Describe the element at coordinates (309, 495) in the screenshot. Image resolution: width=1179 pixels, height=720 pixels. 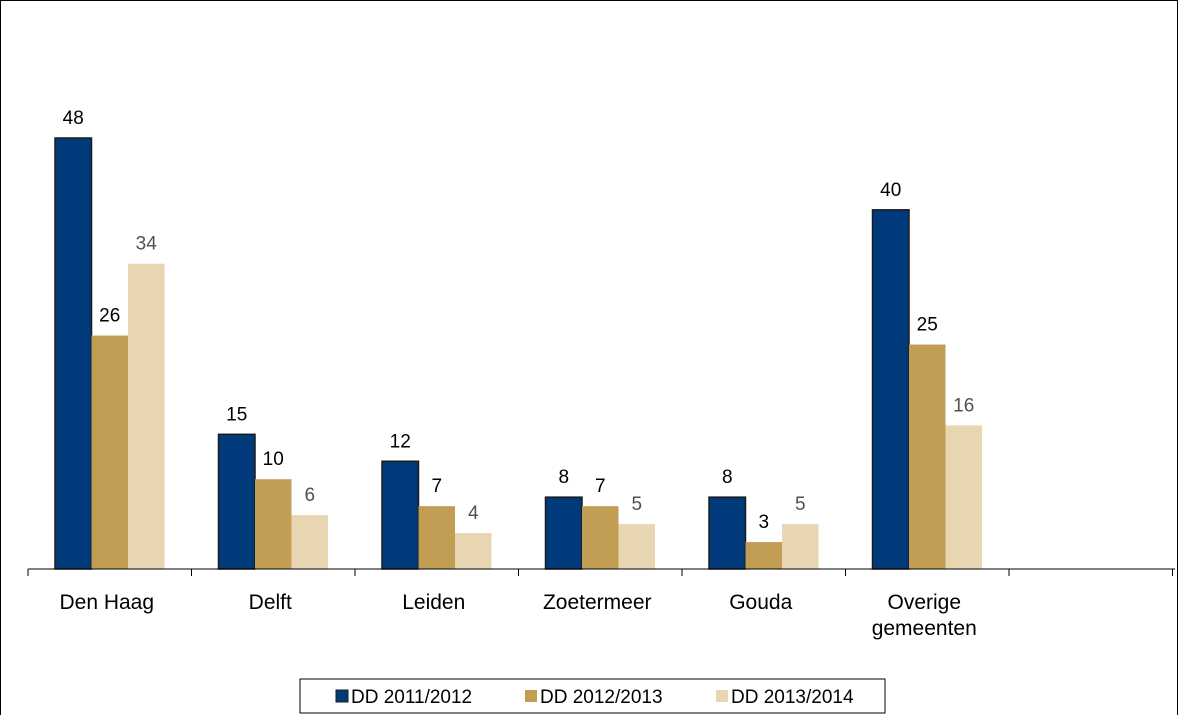
I see `data-label: 6` at that location.